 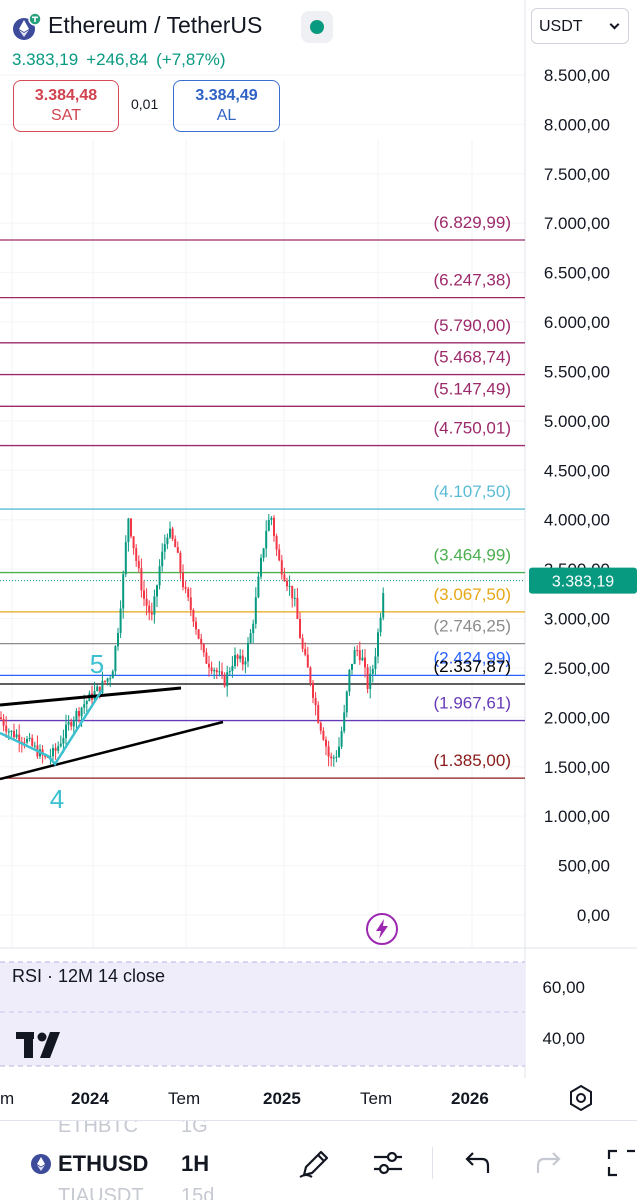 What do you see at coordinates (581, 1098) in the screenshot?
I see `hexagon-settings-icon` at bounding box center [581, 1098].